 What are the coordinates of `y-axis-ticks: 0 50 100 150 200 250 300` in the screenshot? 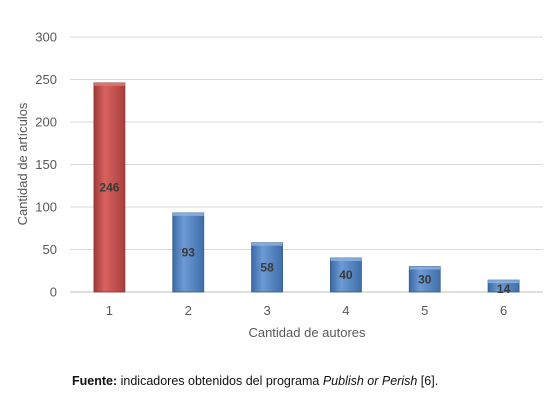 It's located at (46, 165).